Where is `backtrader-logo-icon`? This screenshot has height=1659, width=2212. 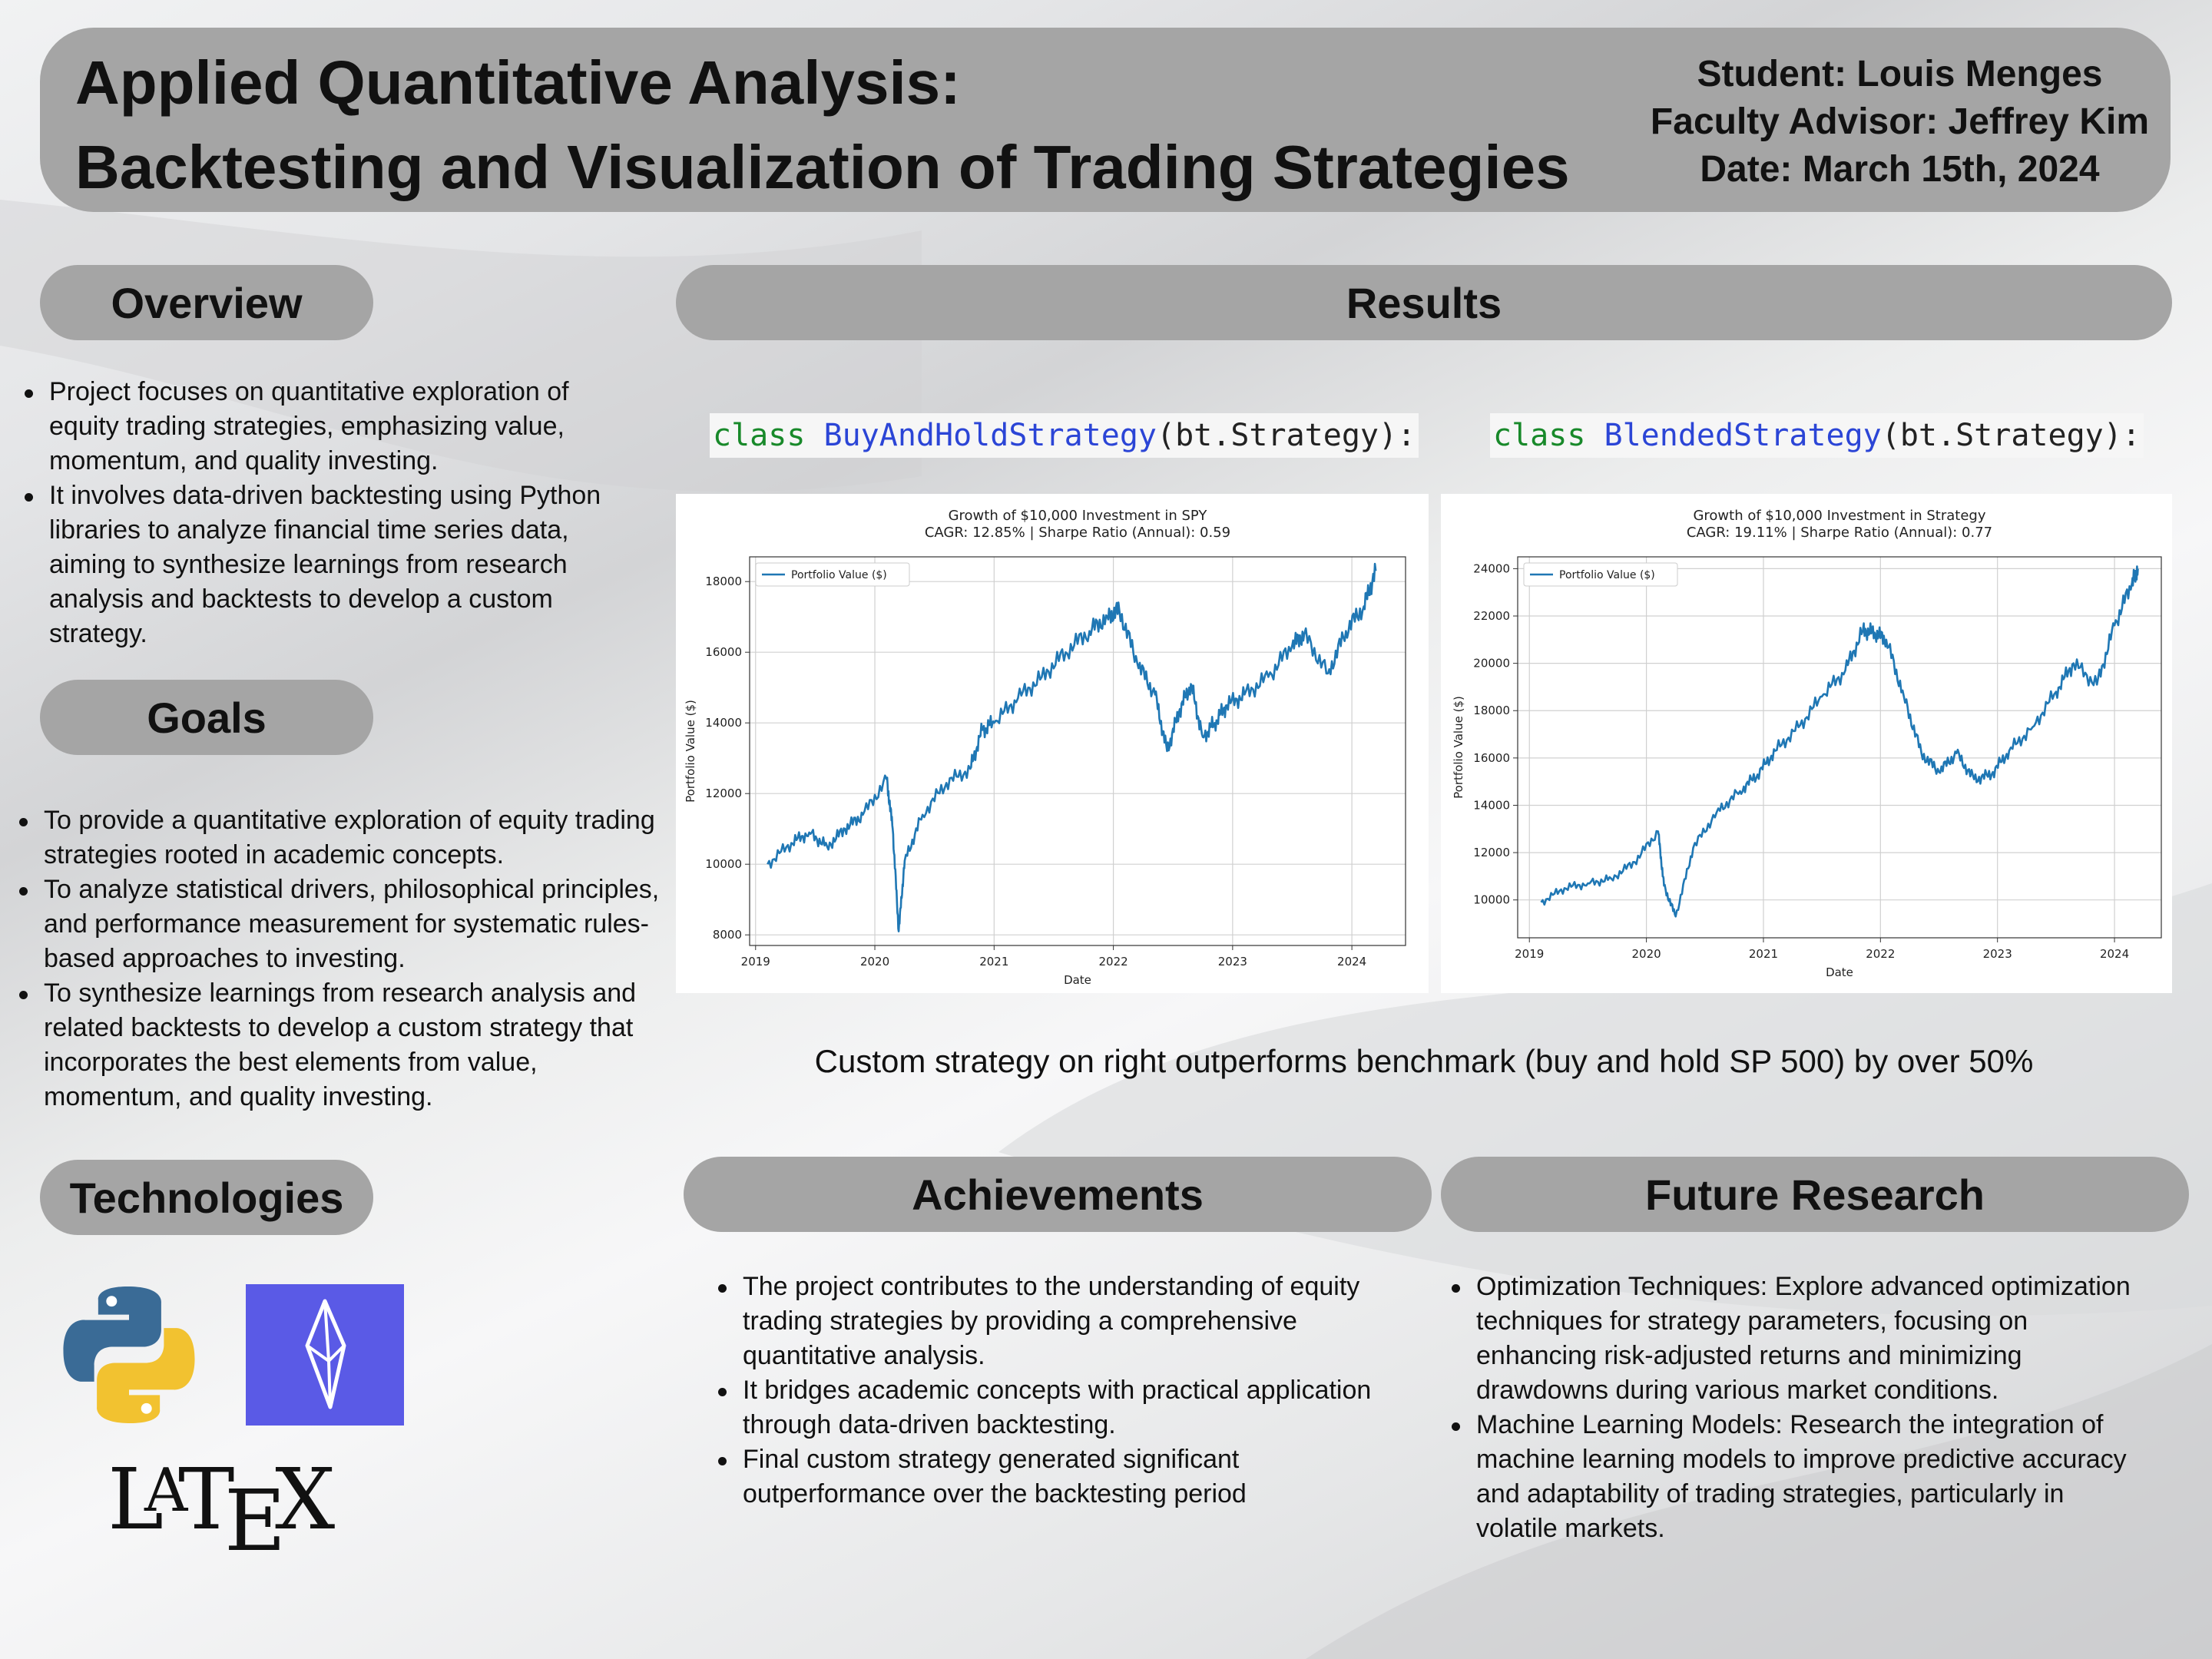
backtrader-logo-icon is located at coordinates (325, 1355).